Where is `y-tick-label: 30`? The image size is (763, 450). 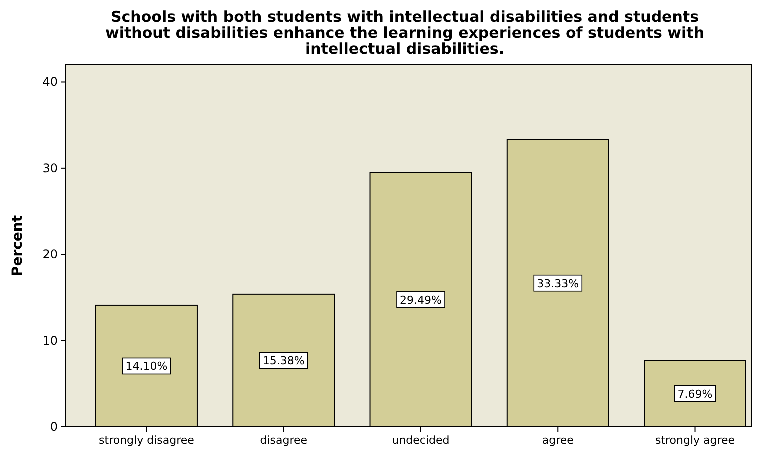 y-tick-label: 30 is located at coordinates (50, 168).